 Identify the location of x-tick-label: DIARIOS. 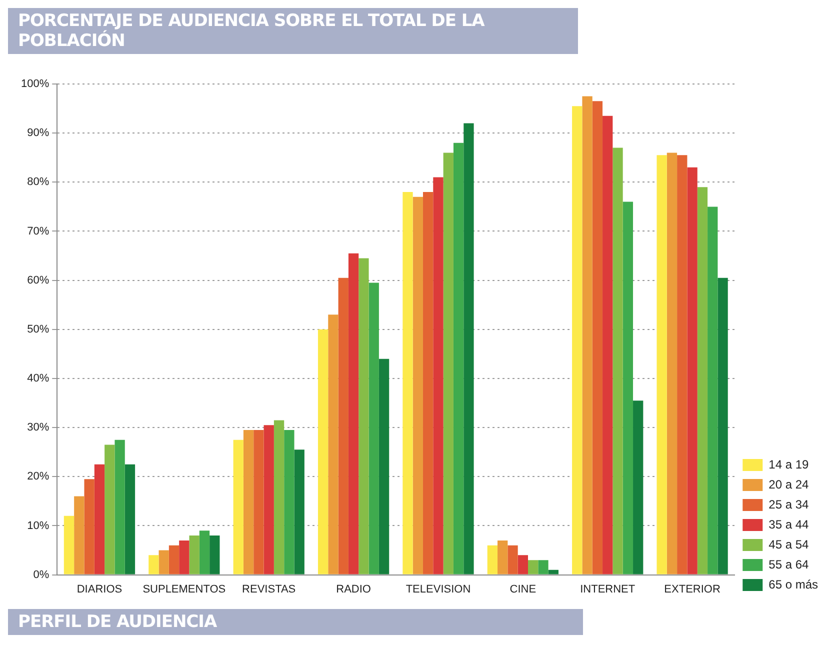
(99, 589).